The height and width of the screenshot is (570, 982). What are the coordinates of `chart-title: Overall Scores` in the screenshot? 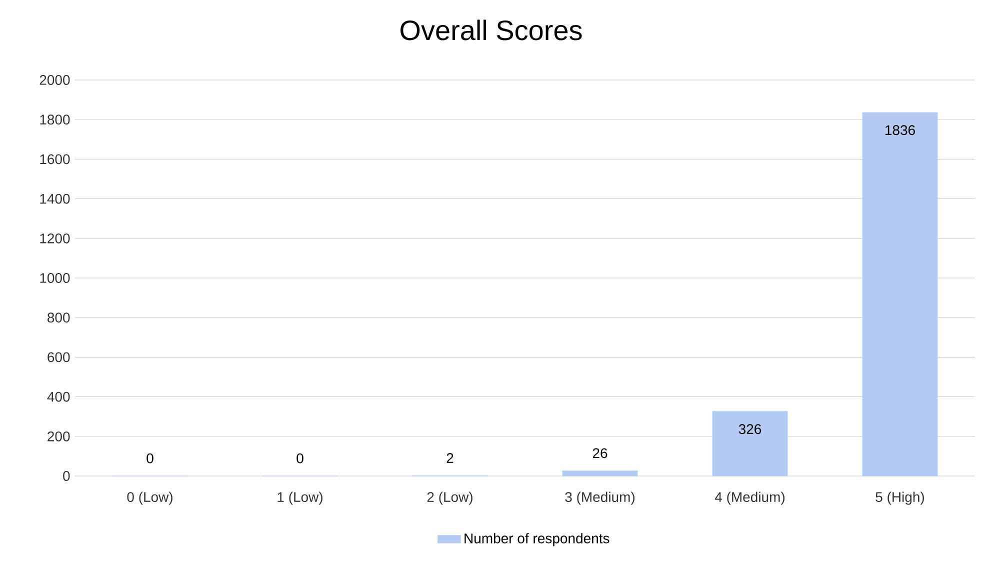 It's located at (491, 30).